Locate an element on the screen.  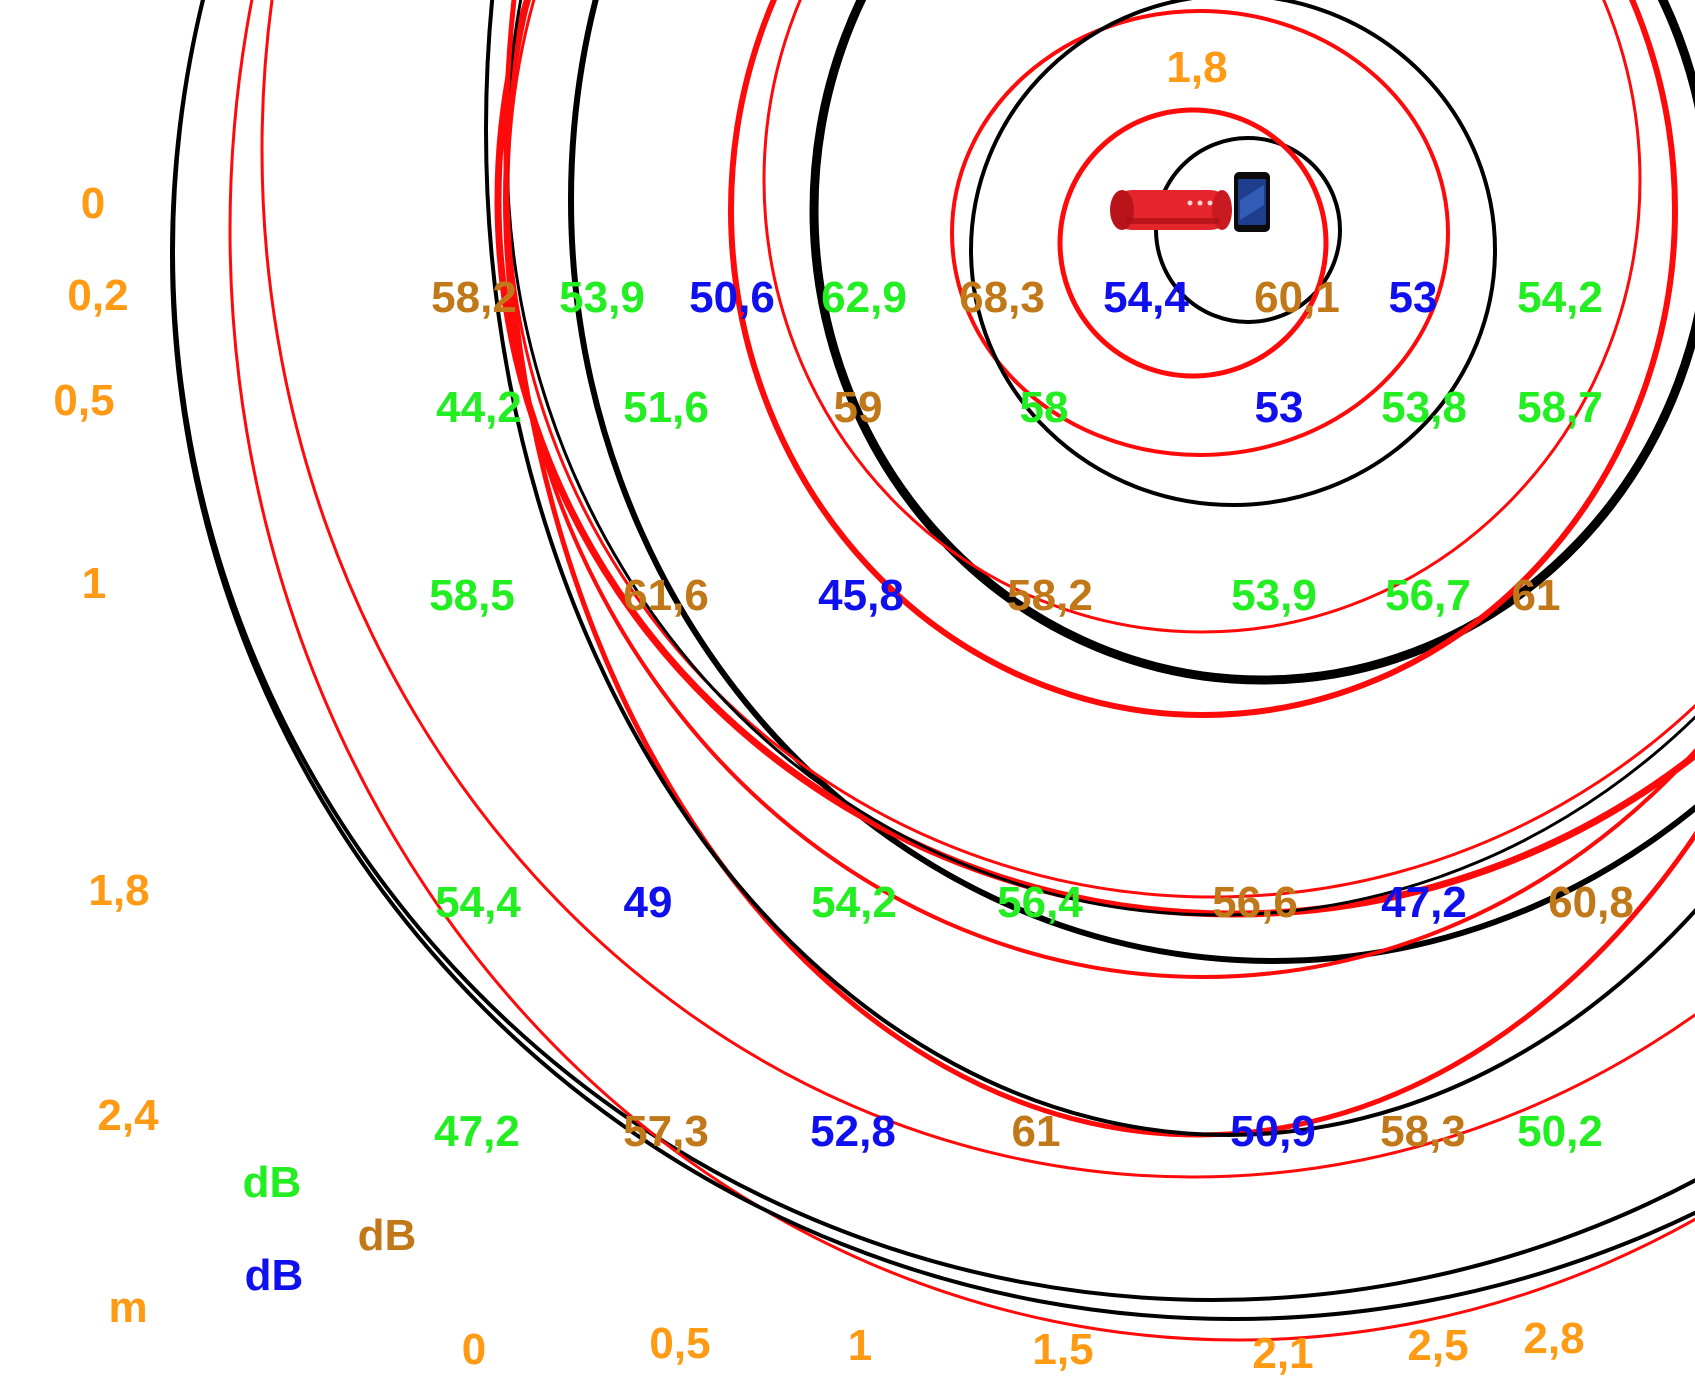
db-value-brown: 60,1 is located at coordinates (1297, 297).